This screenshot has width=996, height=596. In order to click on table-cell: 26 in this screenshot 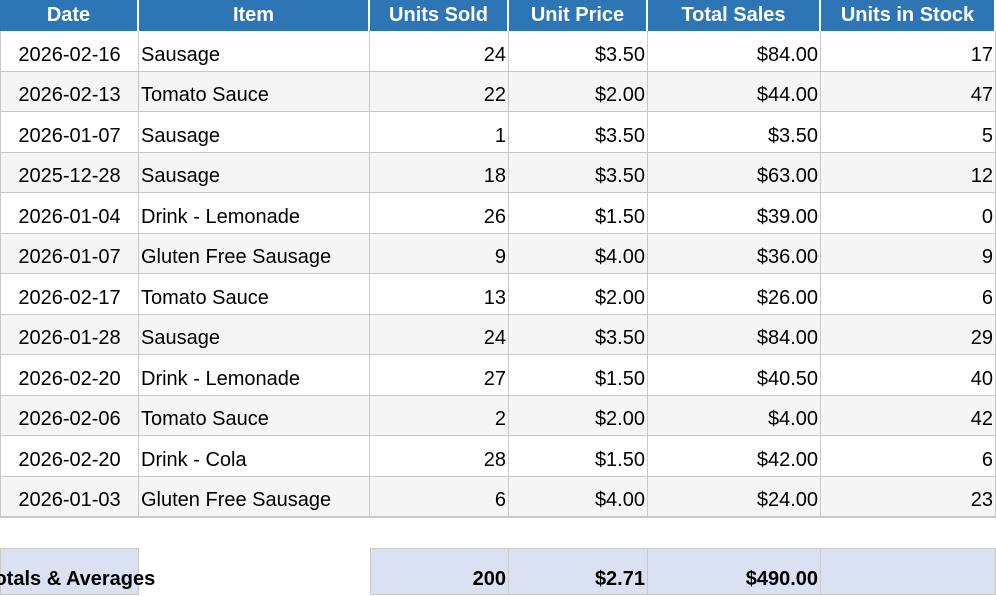, I will do `click(439, 214)`.